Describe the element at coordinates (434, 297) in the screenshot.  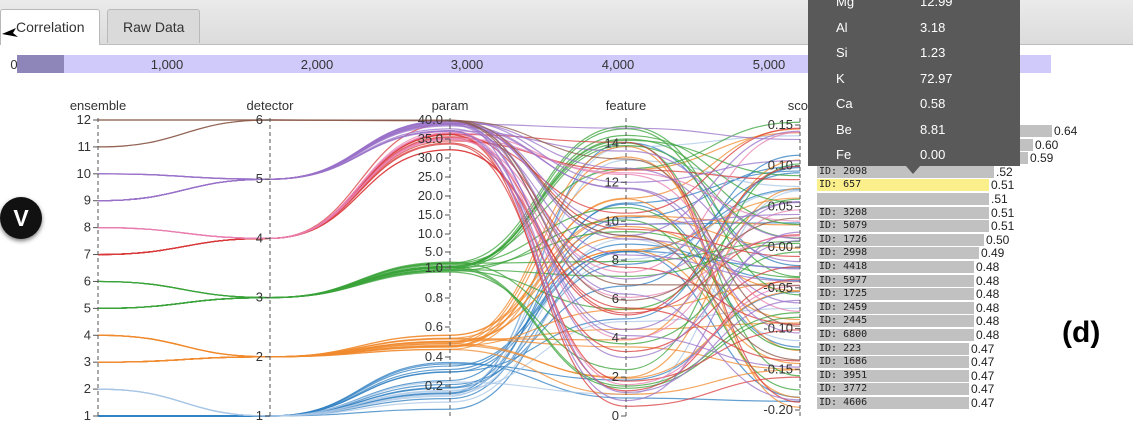
I see `axis-tick-label: 0.8` at that location.